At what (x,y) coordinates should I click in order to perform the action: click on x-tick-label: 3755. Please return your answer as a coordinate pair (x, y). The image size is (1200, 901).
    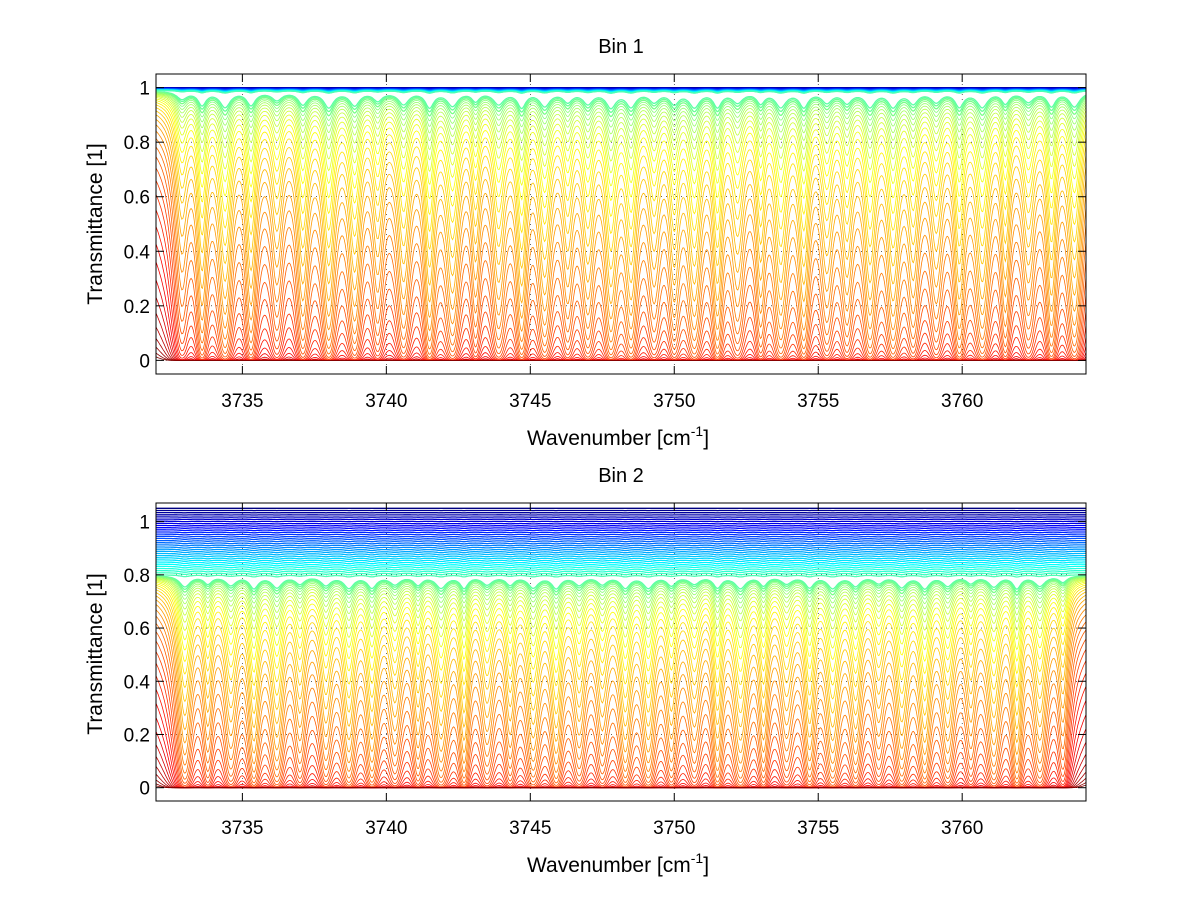
    Looking at the image, I should click on (818, 828).